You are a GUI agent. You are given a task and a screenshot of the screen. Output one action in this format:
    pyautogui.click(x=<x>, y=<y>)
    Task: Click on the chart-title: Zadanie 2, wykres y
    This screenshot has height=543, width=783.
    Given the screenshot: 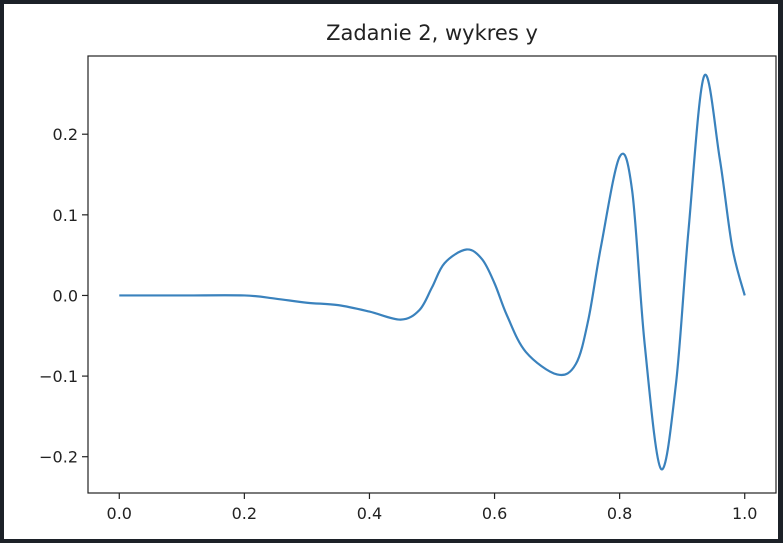 What is the action you would take?
    pyautogui.click(x=432, y=33)
    